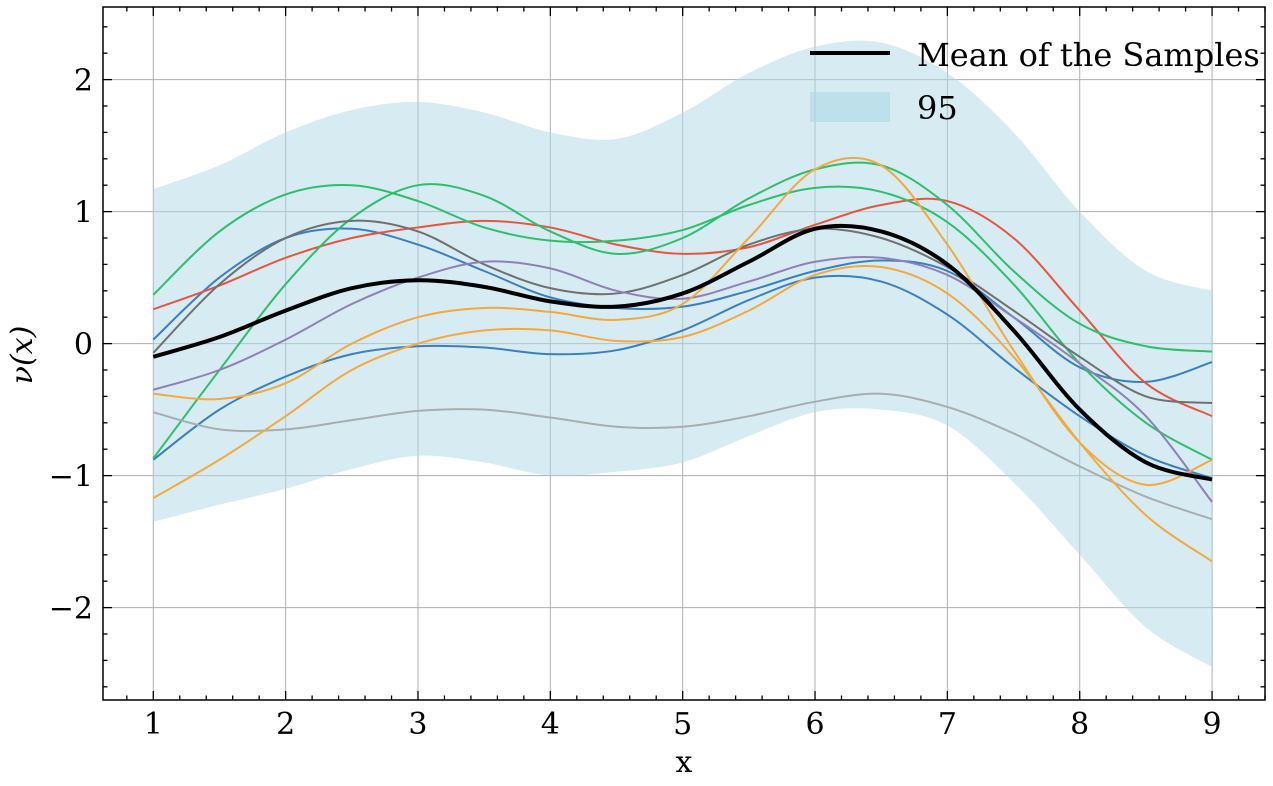 The image size is (1273, 786). I want to click on x-tick-label: 9, so click(1212, 724).